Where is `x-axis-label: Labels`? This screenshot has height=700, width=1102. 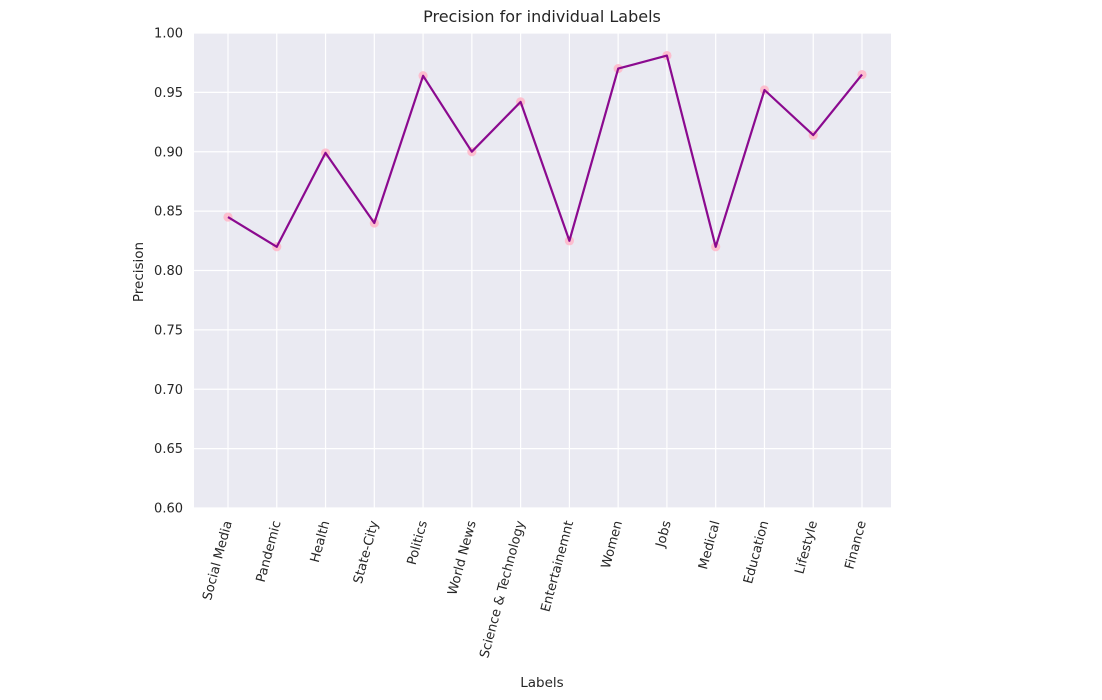 x-axis-label: Labels is located at coordinates (541, 683).